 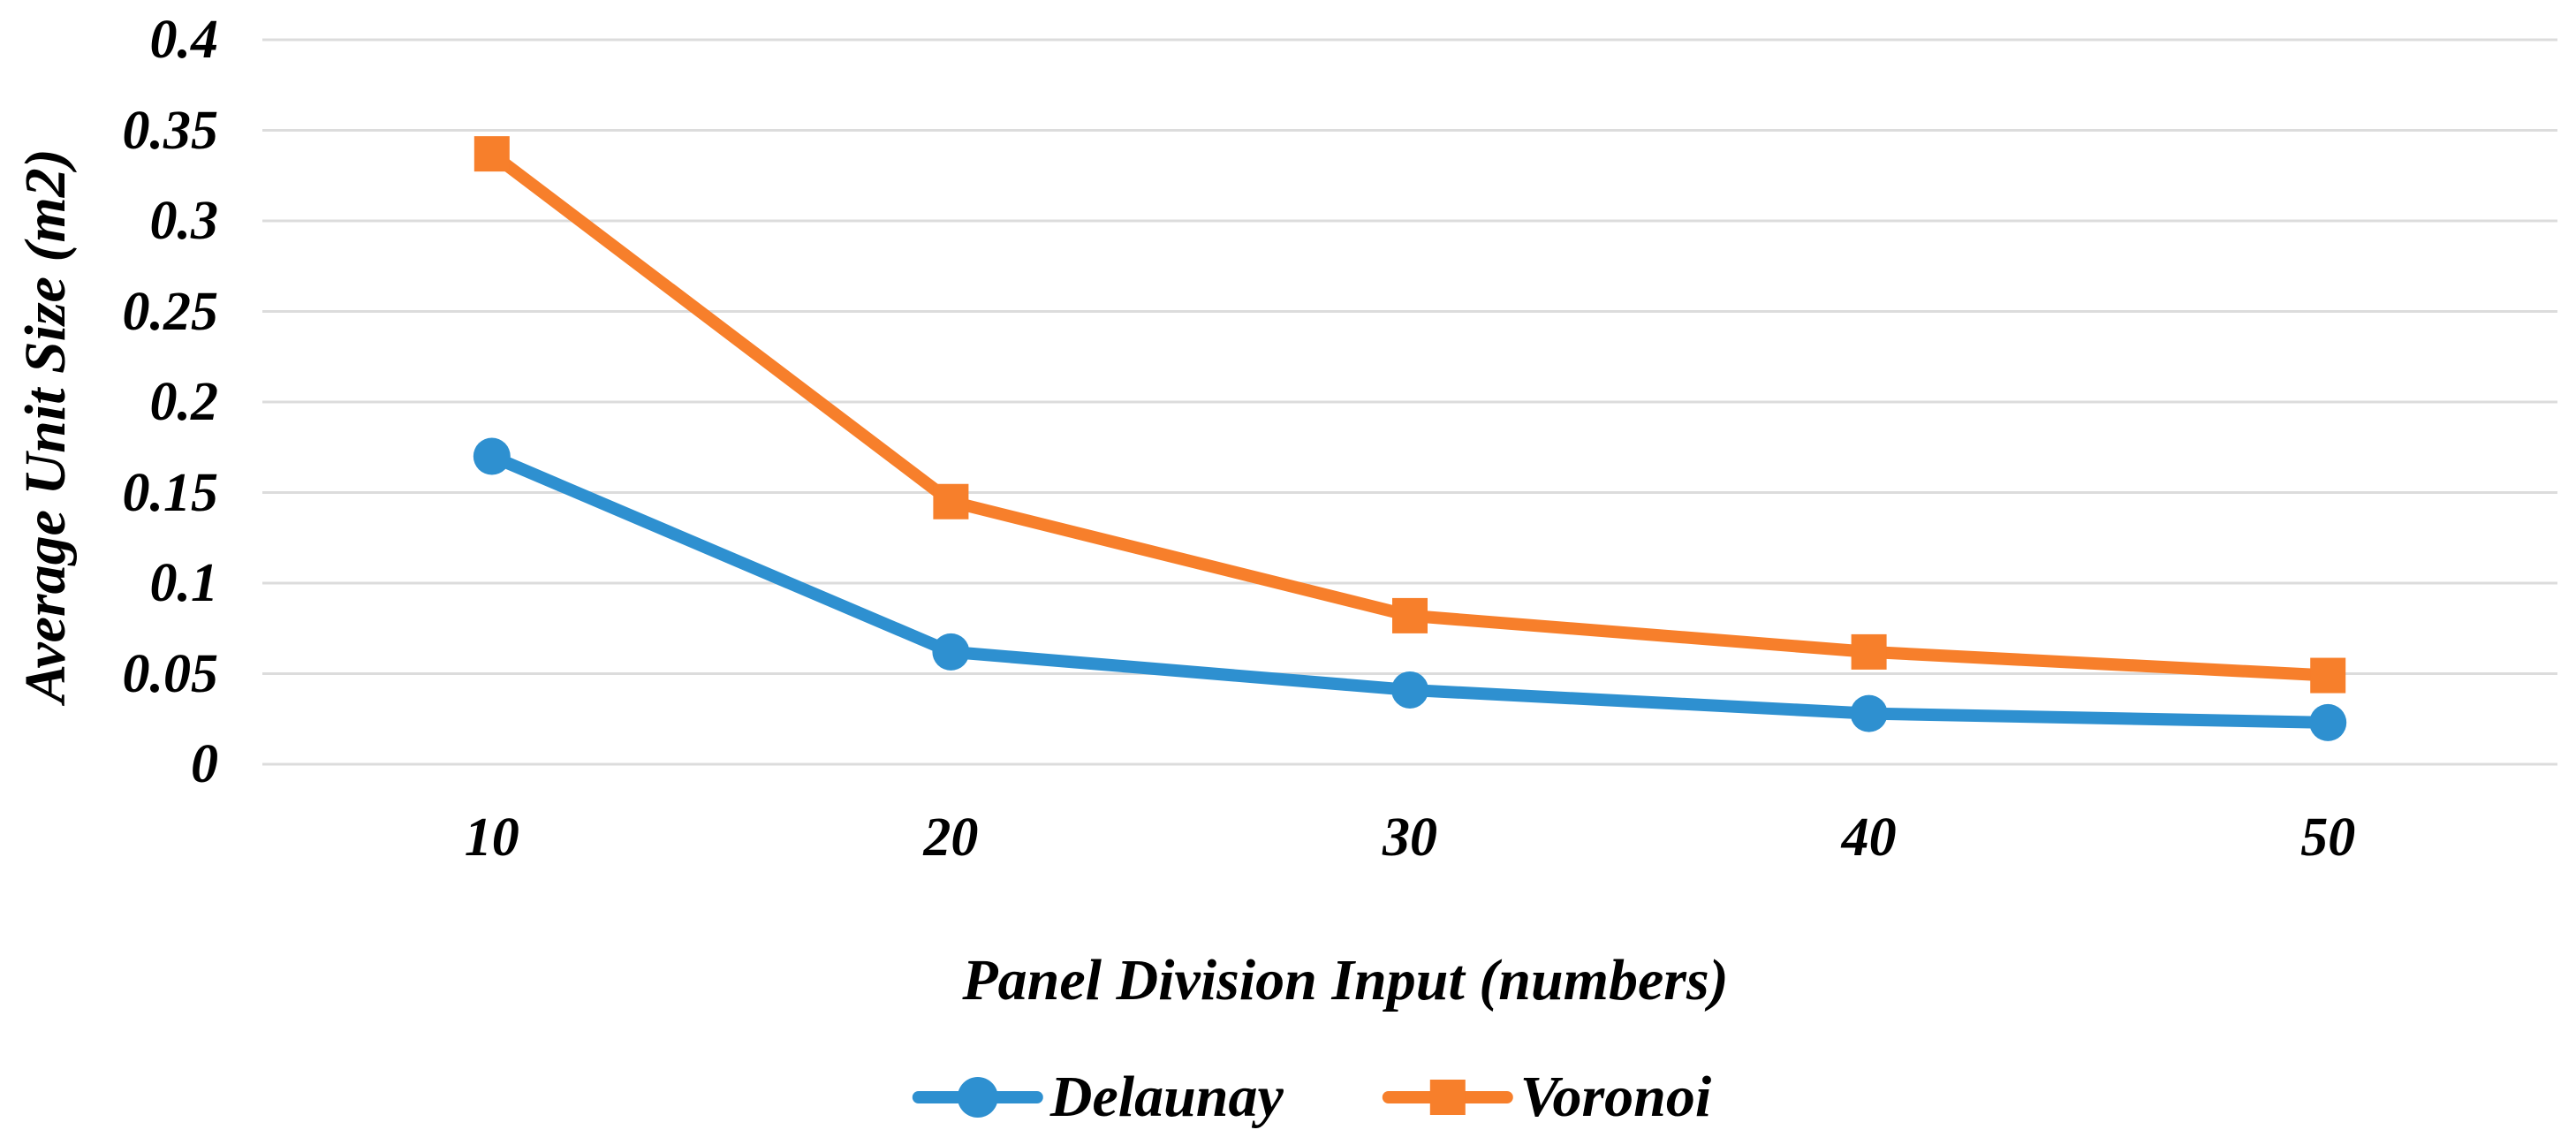 I want to click on legend-item-voronoi: Voronoi, so click(x=1547, y=1097).